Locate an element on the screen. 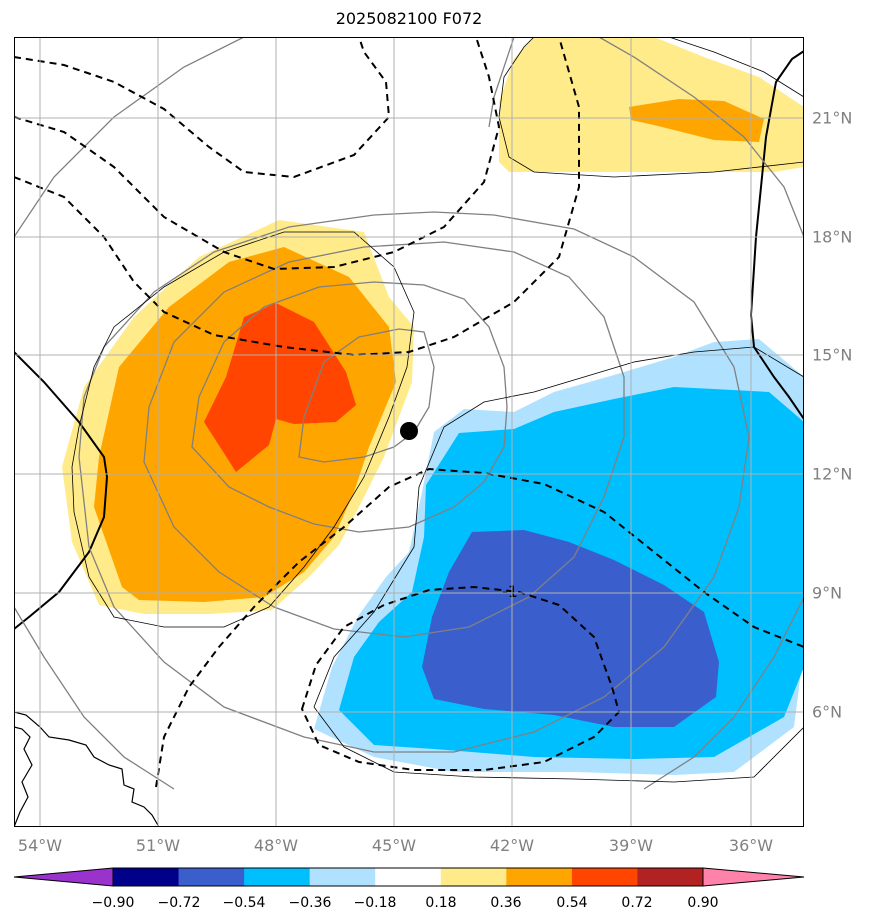  negative-anomaly-strong is located at coordinates (570, 628).